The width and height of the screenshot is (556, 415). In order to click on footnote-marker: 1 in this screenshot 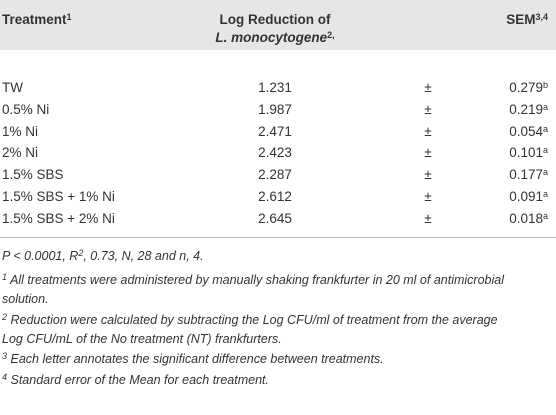, I will do `click(5, 277)`.